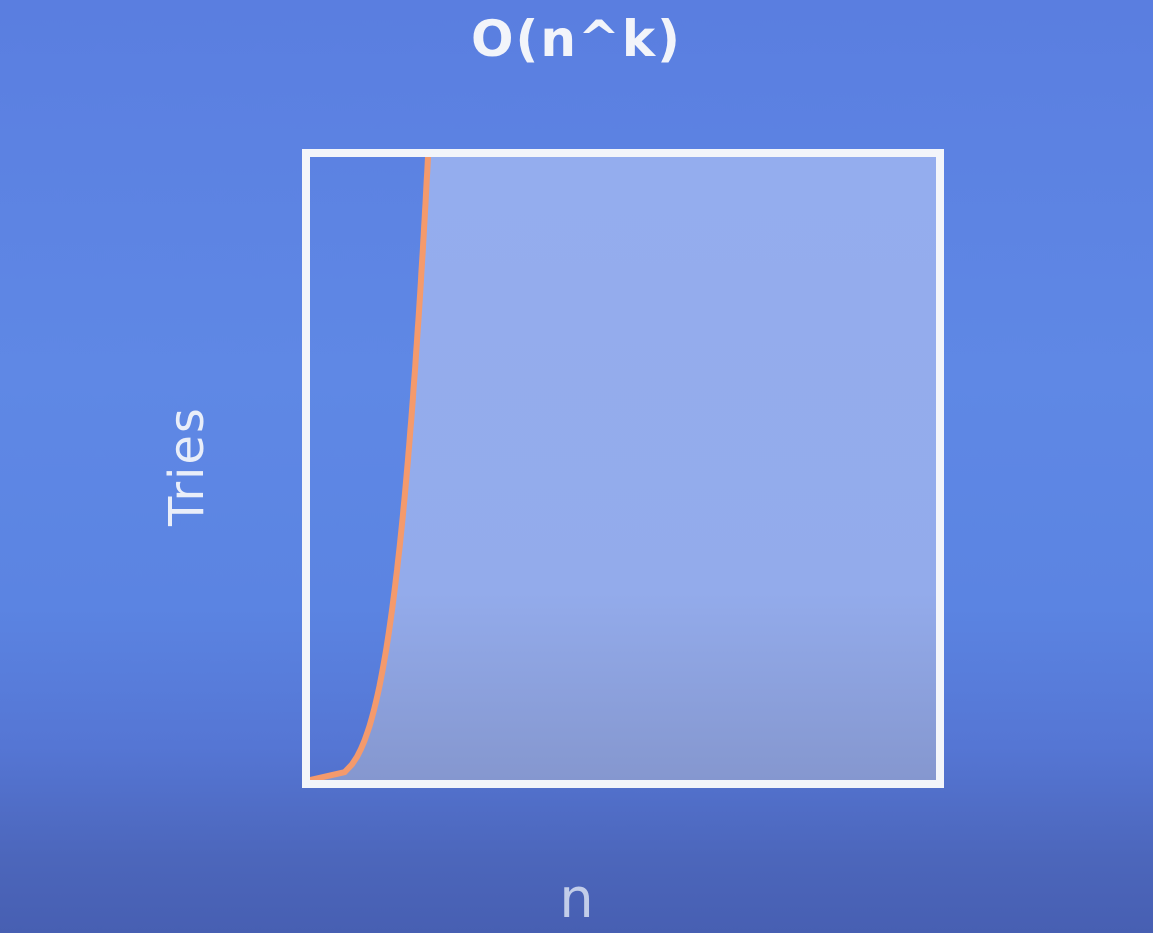 The width and height of the screenshot is (1153, 933). What do you see at coordinates (576, 39) in the screenshot?
I see `chart-title: O(n^k)` at bounding box center [576, 39].